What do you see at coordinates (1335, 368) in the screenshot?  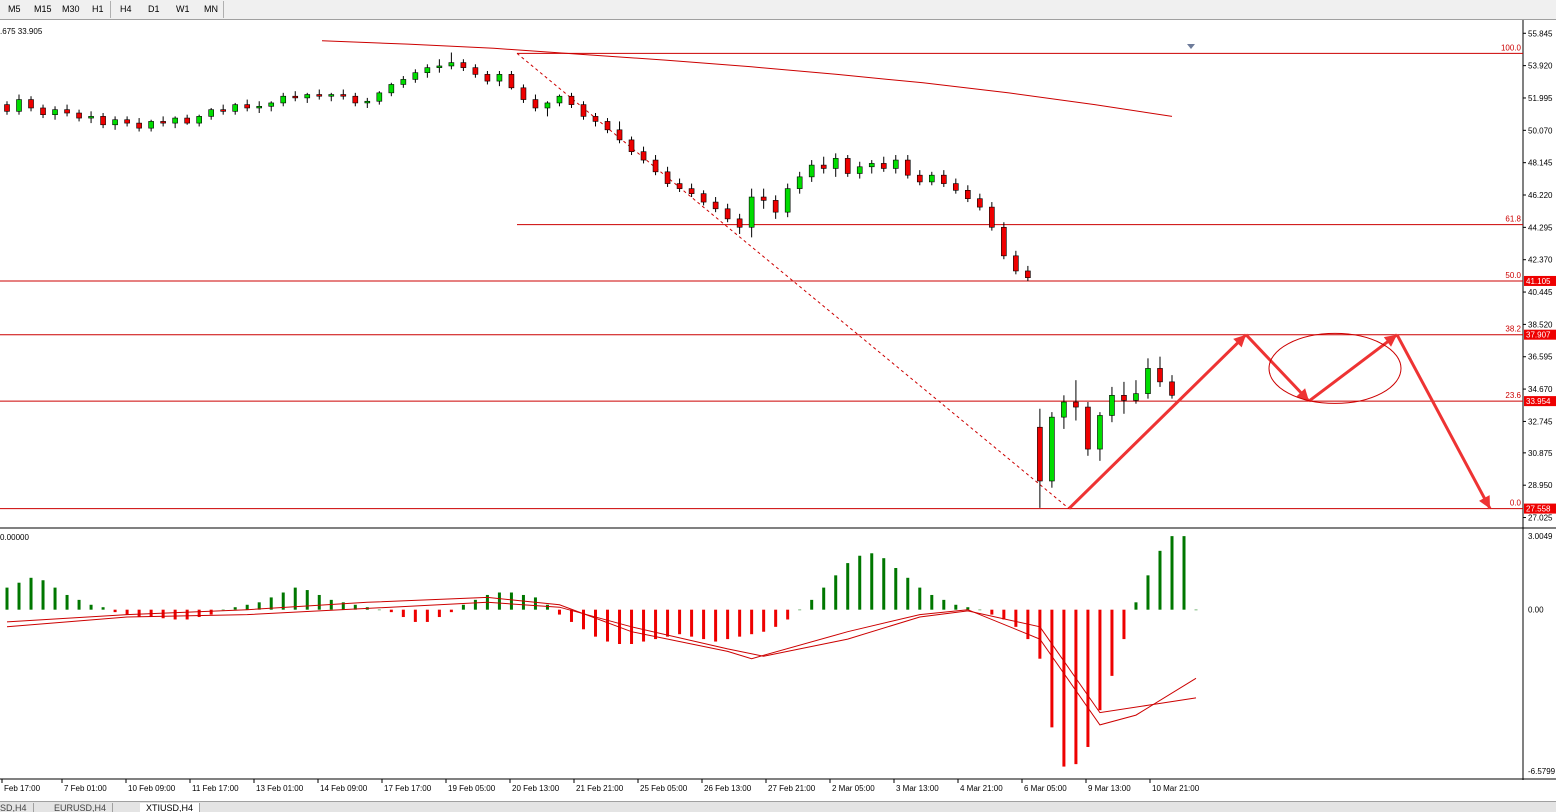 I see `pattern-ellipse` at bounding box center [1335, 368].